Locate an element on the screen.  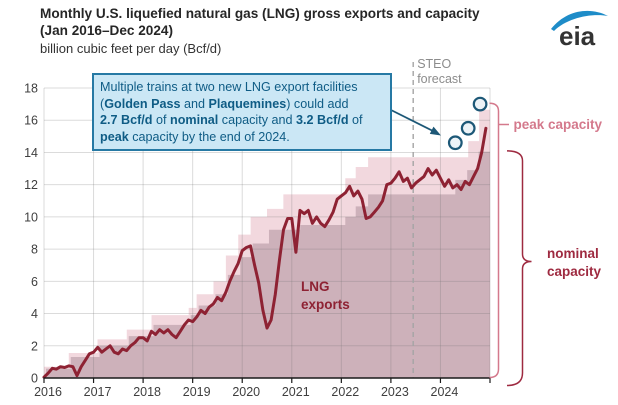
nominal-capacity-label: capacity is located at coordinates (574, 271).